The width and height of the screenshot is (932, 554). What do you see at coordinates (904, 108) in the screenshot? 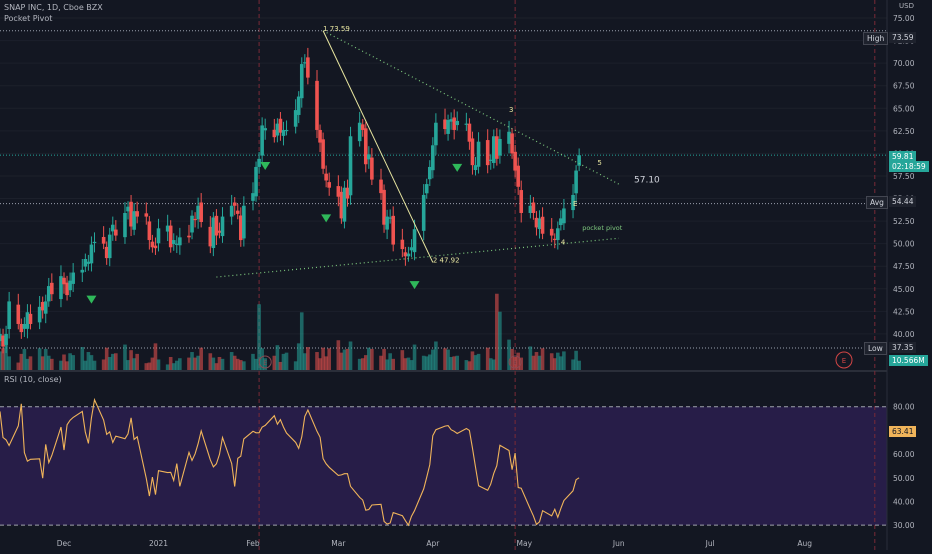
I see `price-tick-label: 65.00` at bounding box center [904, 108].